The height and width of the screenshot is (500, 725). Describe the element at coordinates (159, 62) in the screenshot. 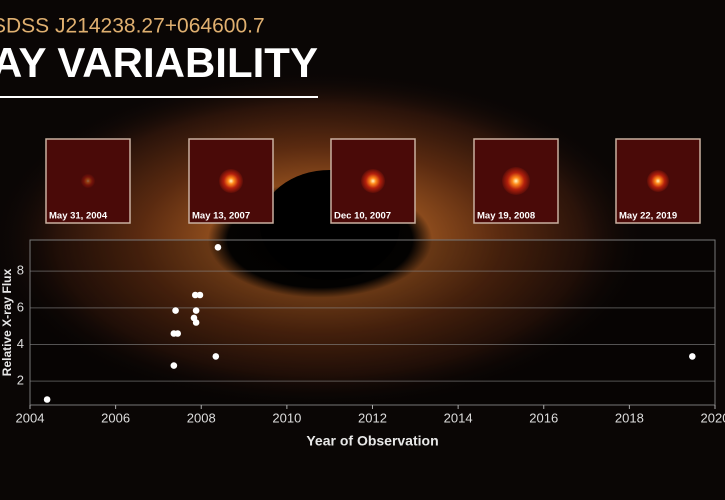

I see `heading: AY VARIABILITY` at that location.